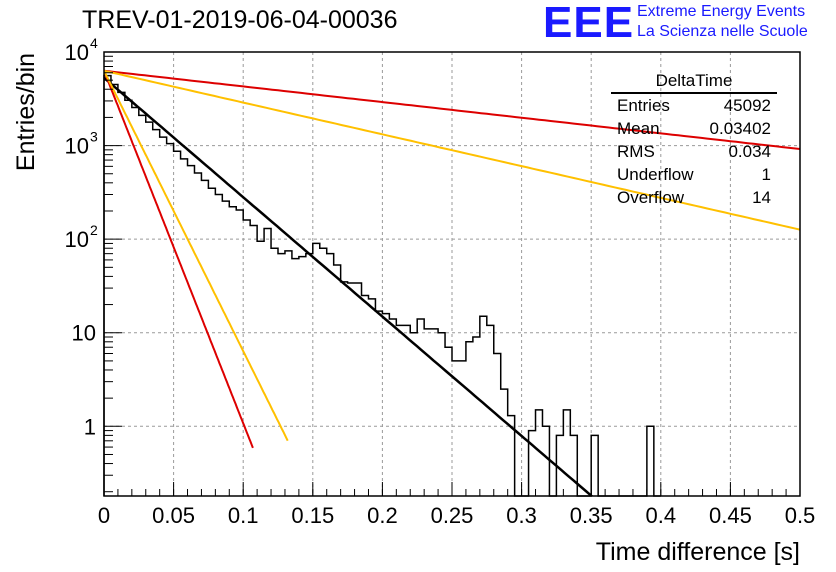  What do you see at coordinates (740, 128) in the screenshot?
I see `stats-value: 0.03402` at bounding box center [740, 128].